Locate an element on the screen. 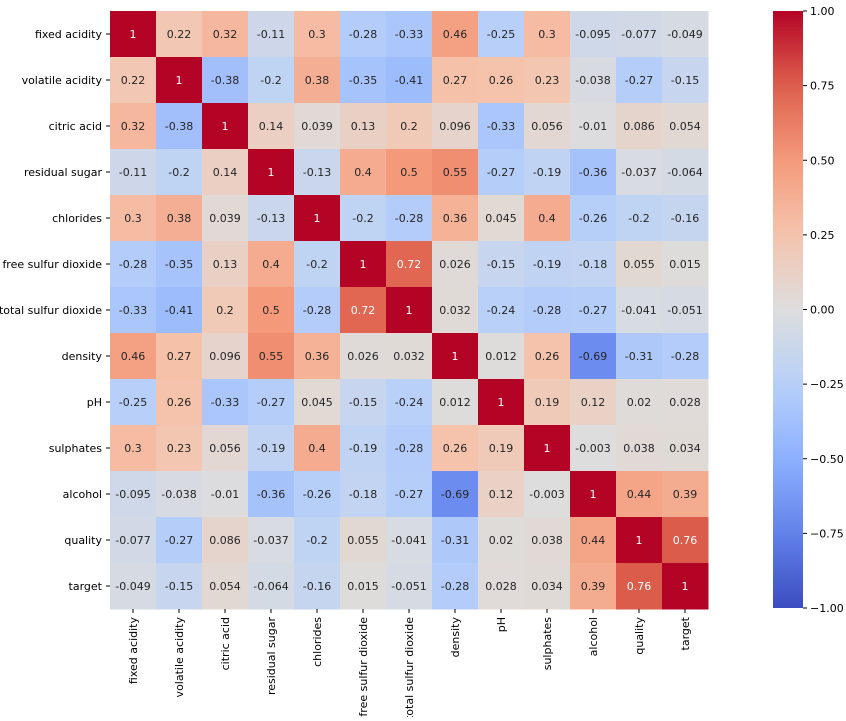  cell-annotation: -0.041 is located at coordinates (638, 310).